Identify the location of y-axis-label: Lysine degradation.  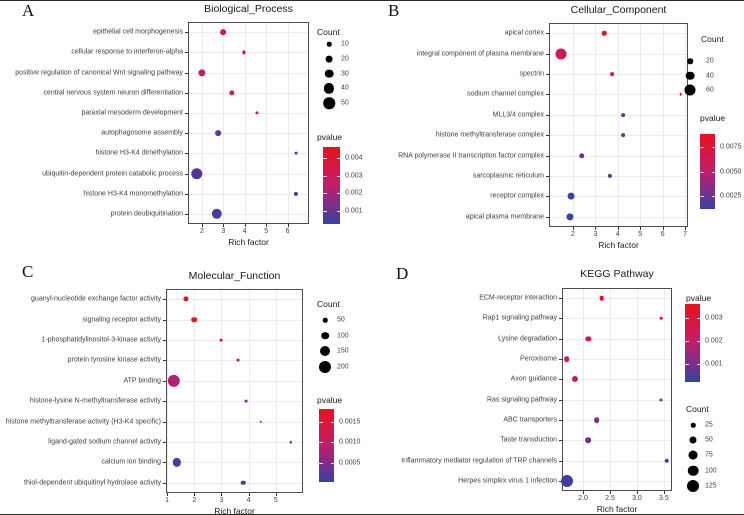
(527, 339).